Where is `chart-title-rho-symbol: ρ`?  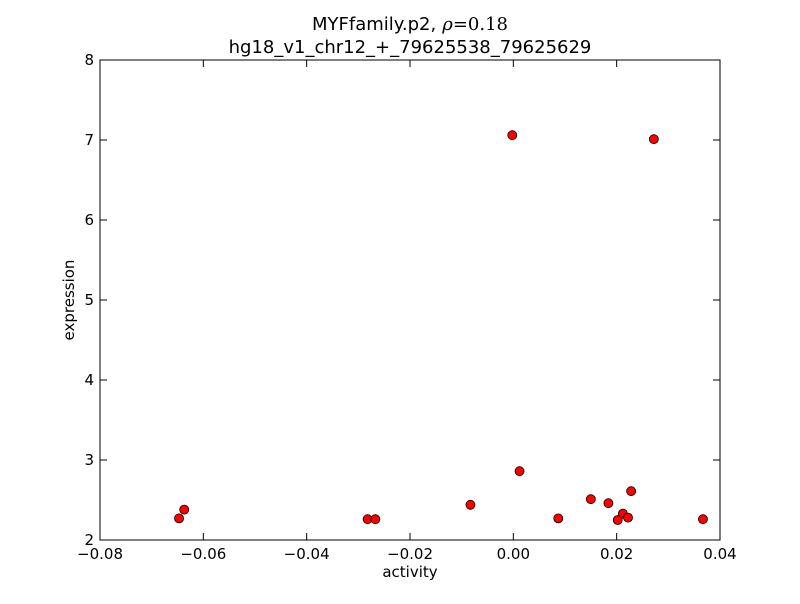
chart-title-rho-symbol: ρ is located at coordinates (447, 24).